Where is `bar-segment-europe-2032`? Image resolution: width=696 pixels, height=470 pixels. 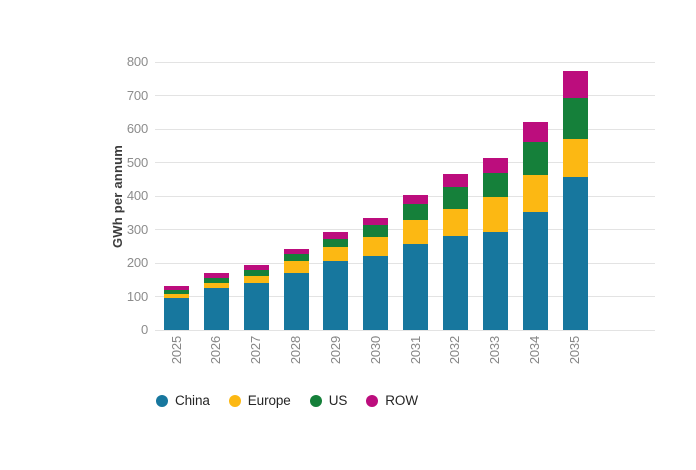
bar-segment-europe-2032 is located at coordinates (455, 222).